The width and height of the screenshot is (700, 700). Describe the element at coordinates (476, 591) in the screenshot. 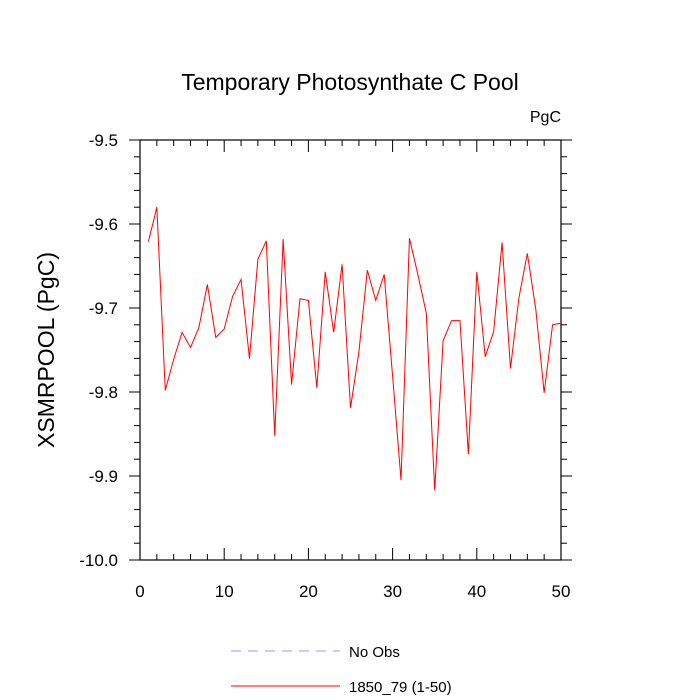

I see `x-tick-label: 40` at that location.